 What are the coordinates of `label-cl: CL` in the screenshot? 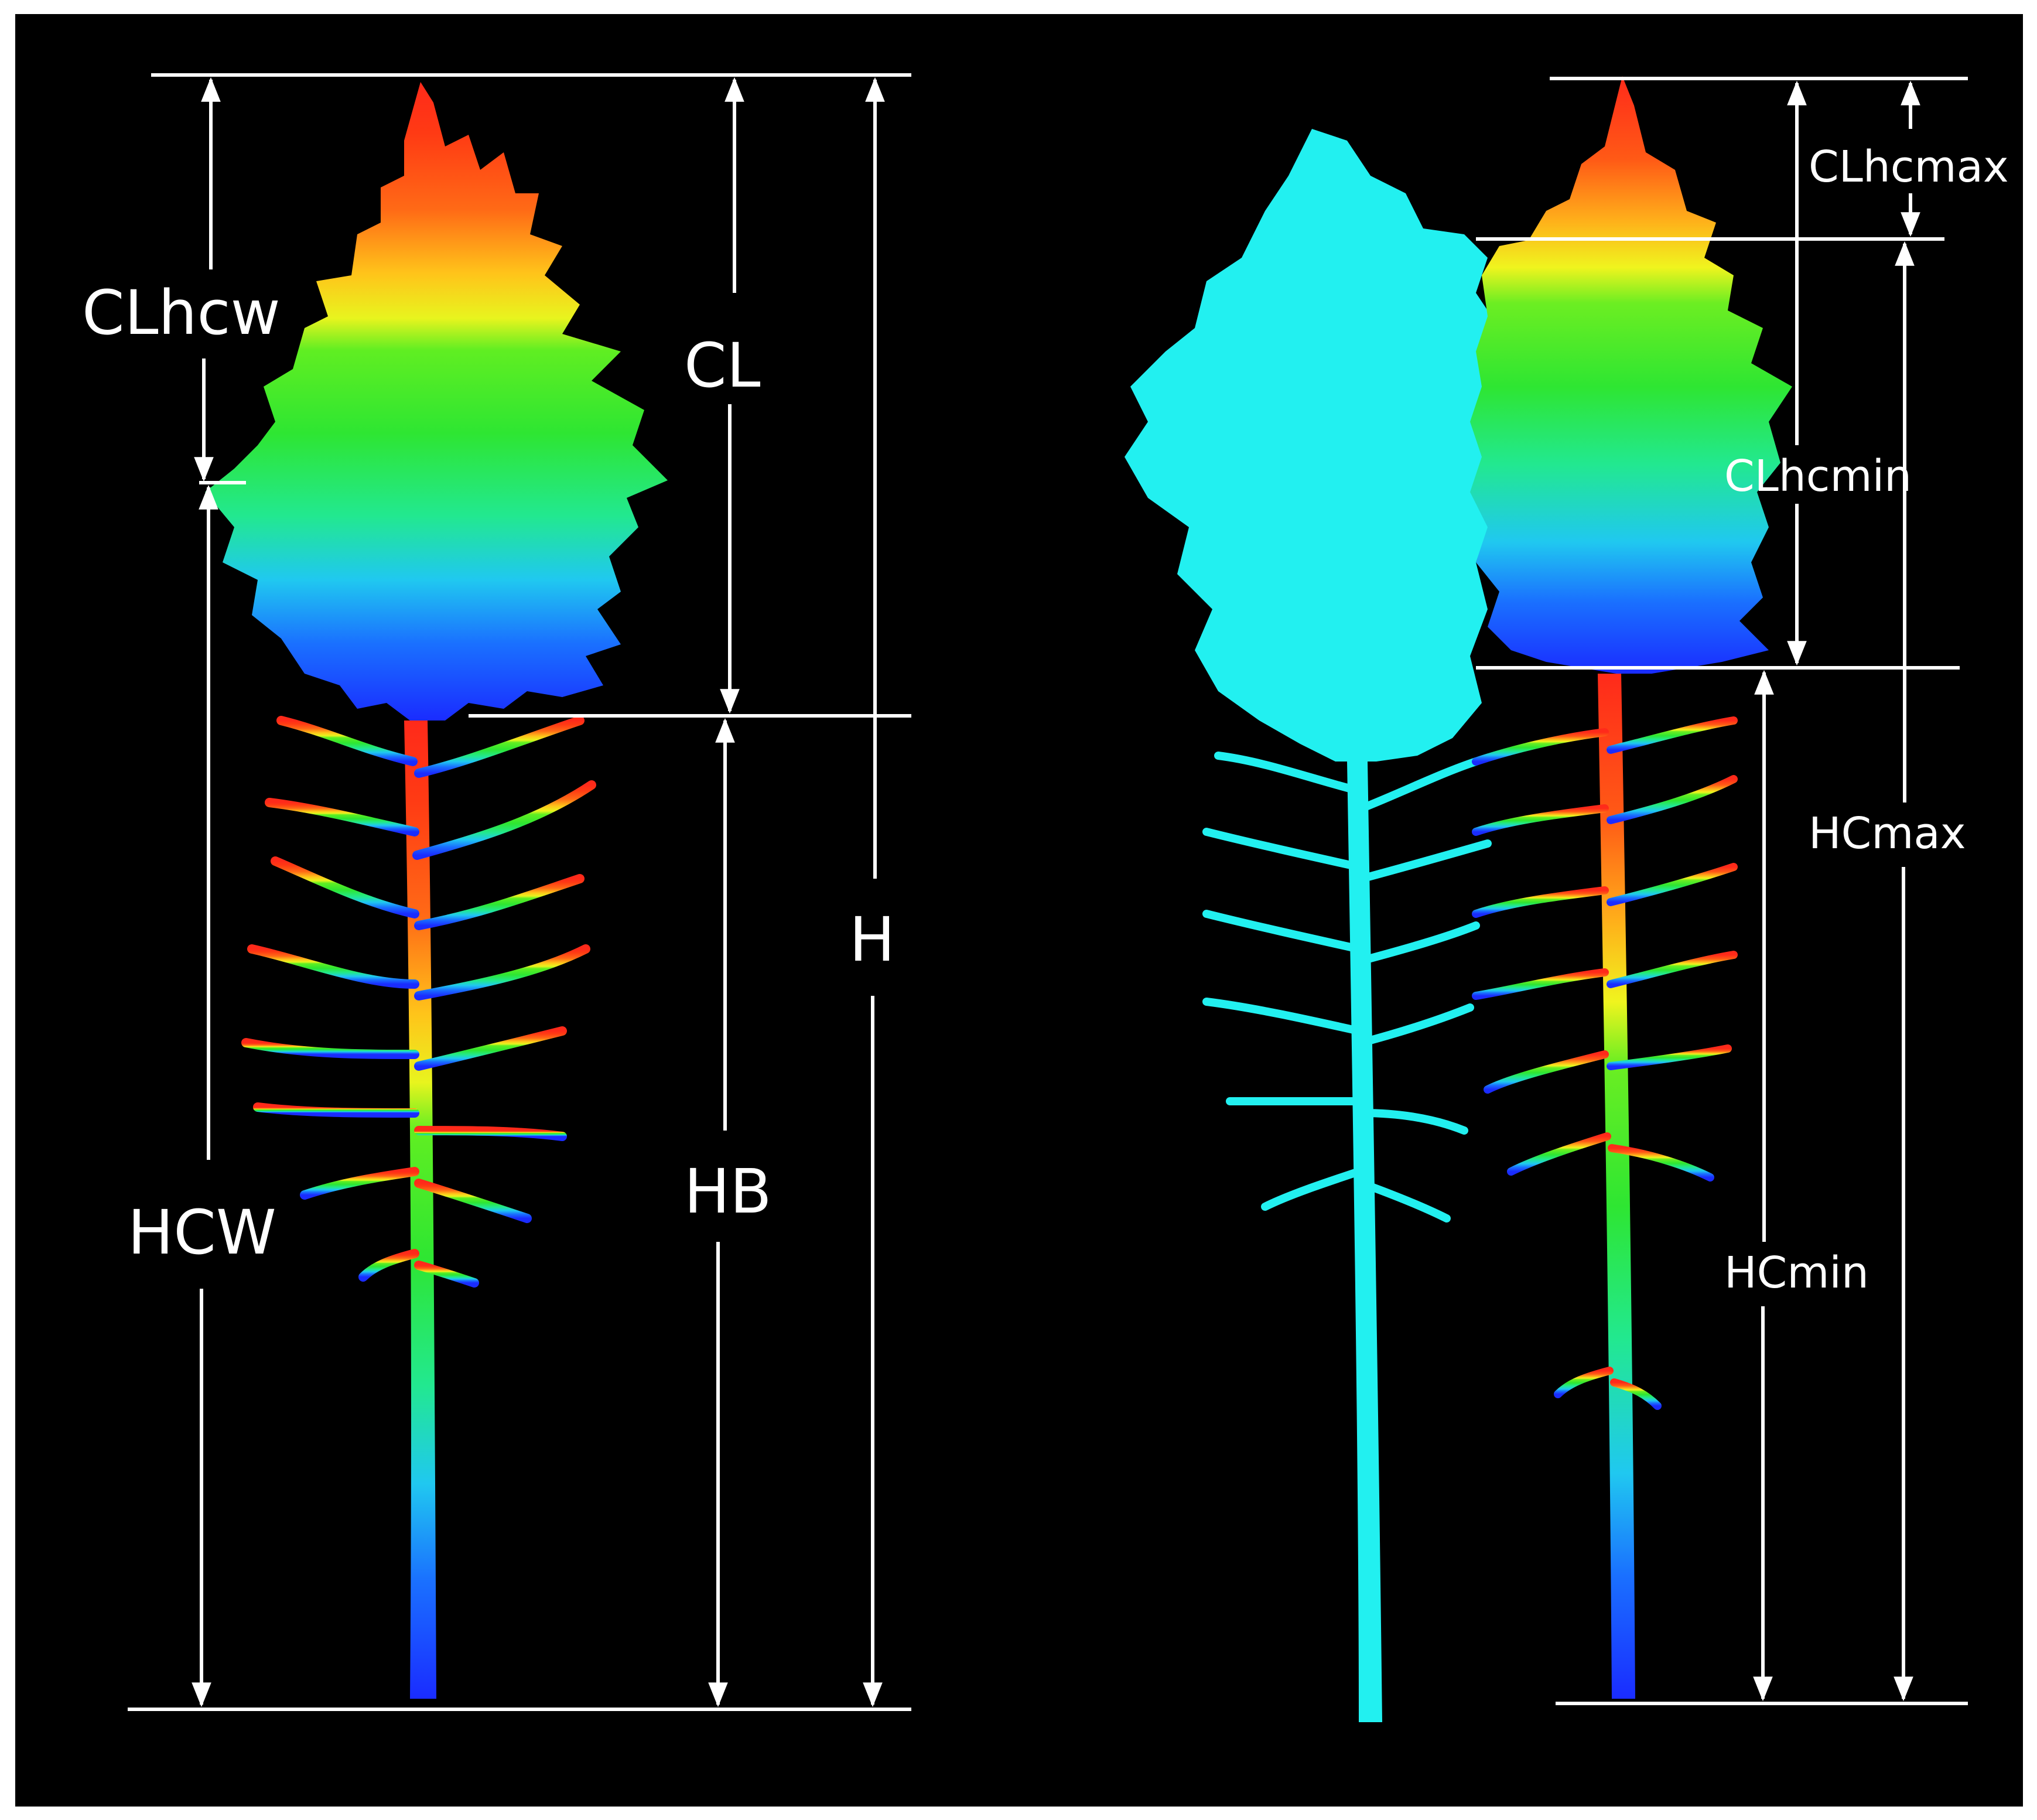 It's located at (723, 365).